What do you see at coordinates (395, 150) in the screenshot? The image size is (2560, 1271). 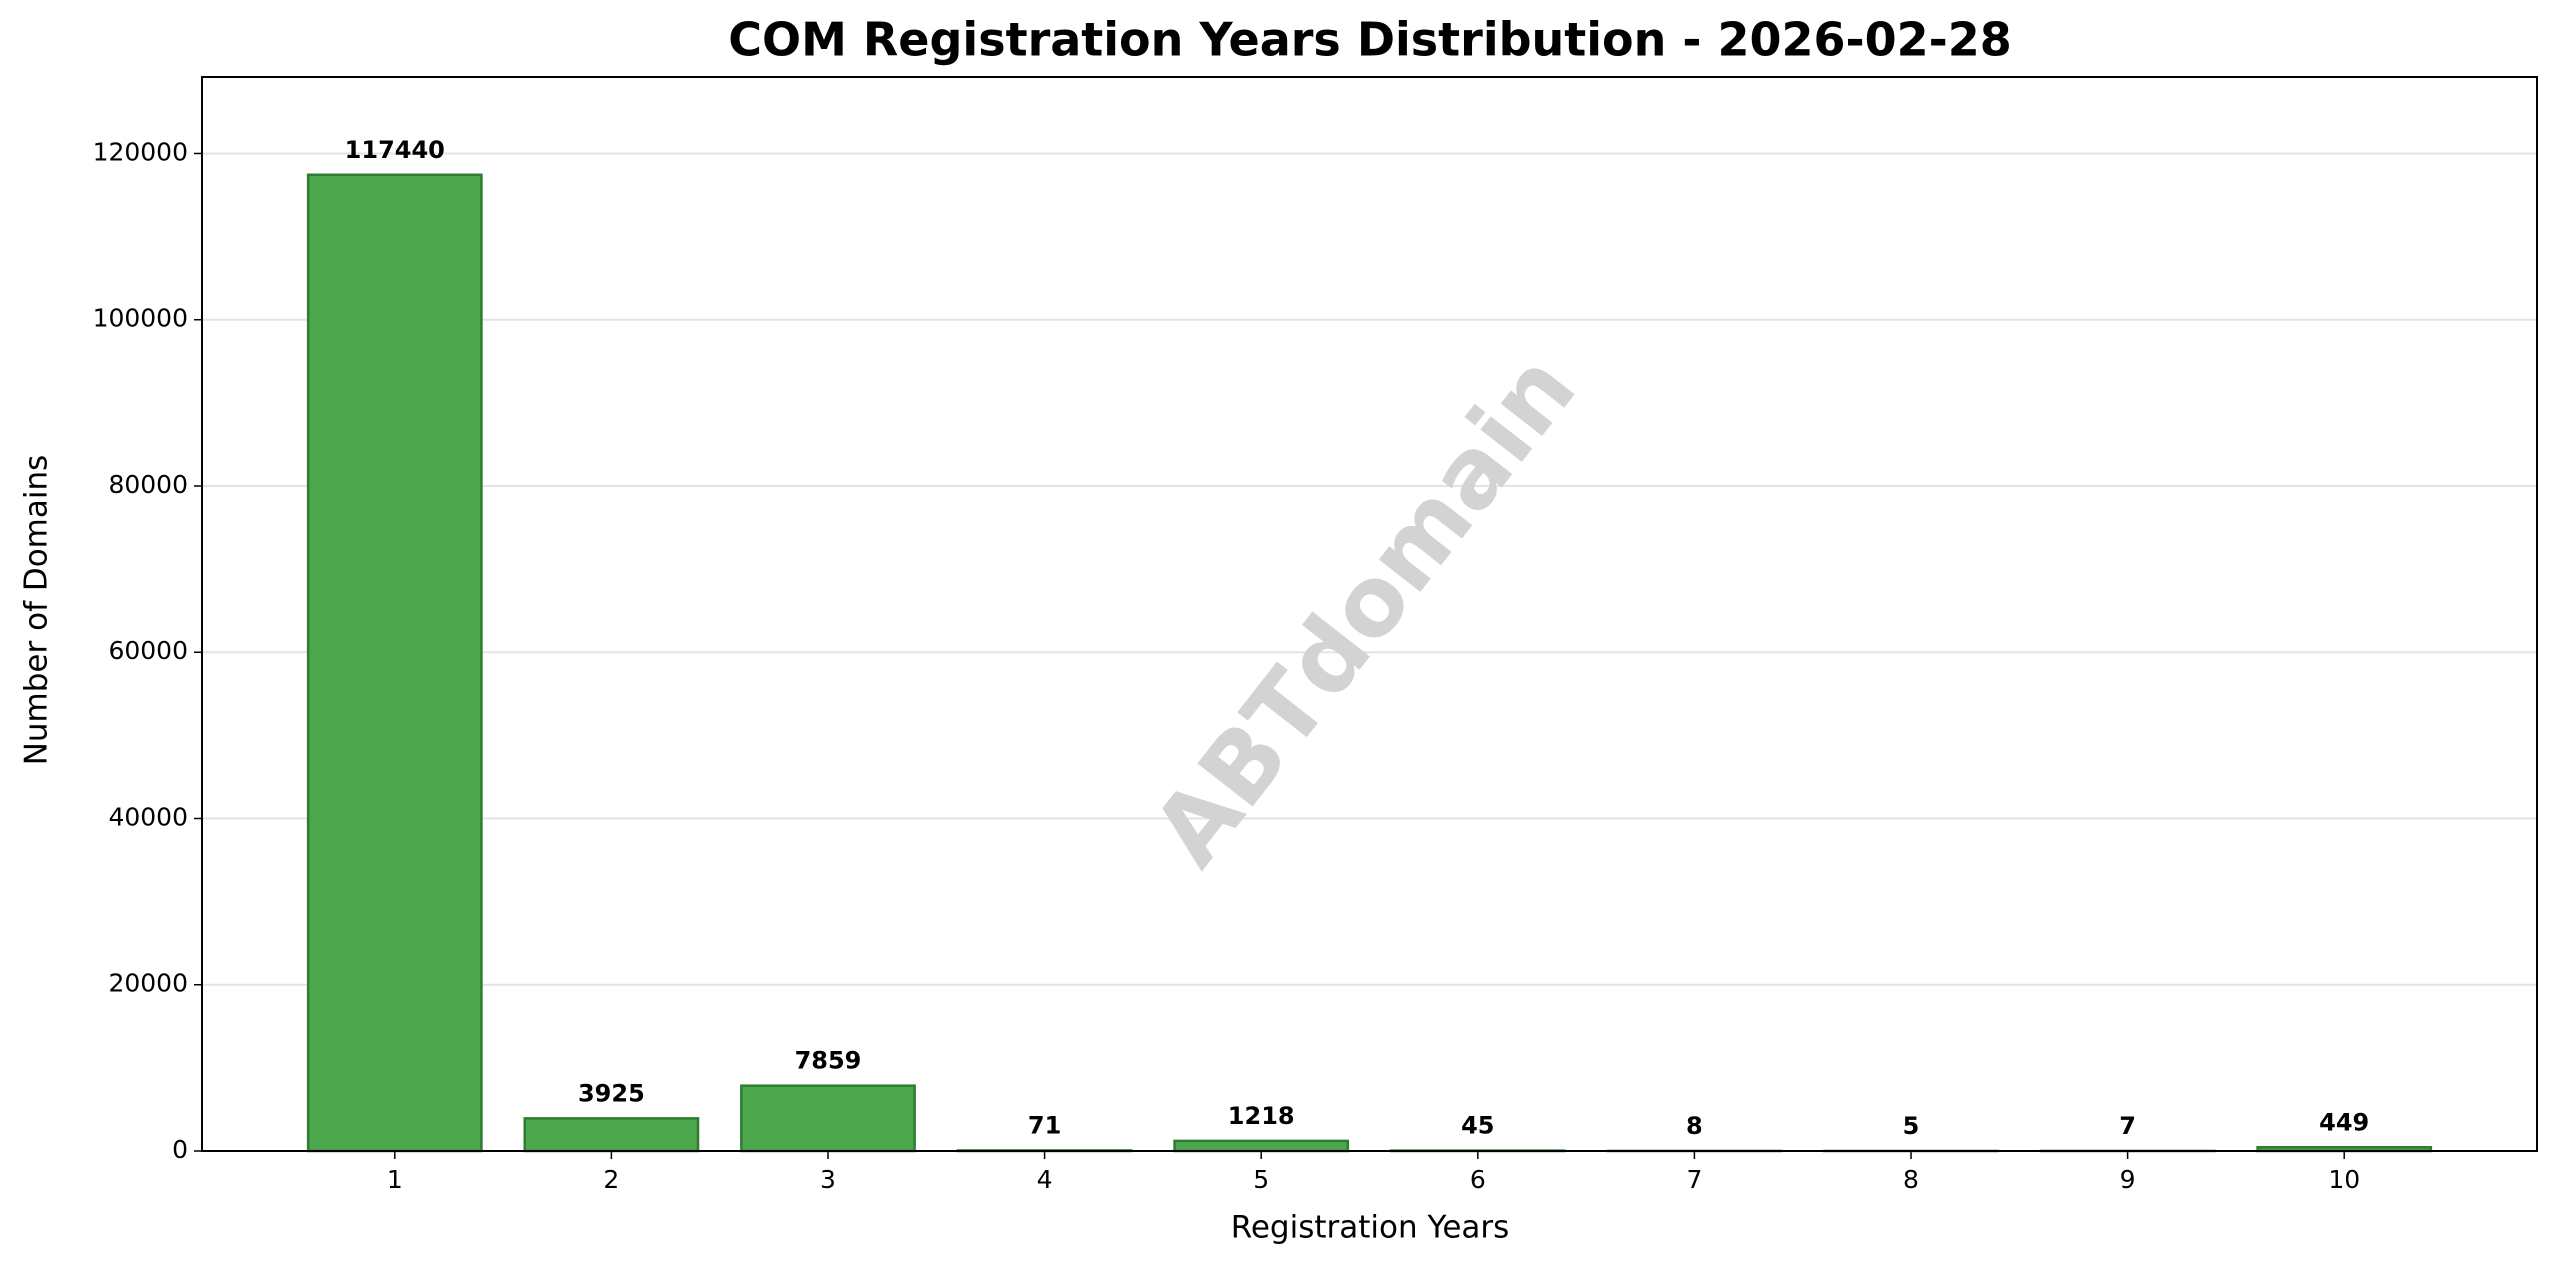 I see `value-label: 117440` at bounding box center [395, 150].